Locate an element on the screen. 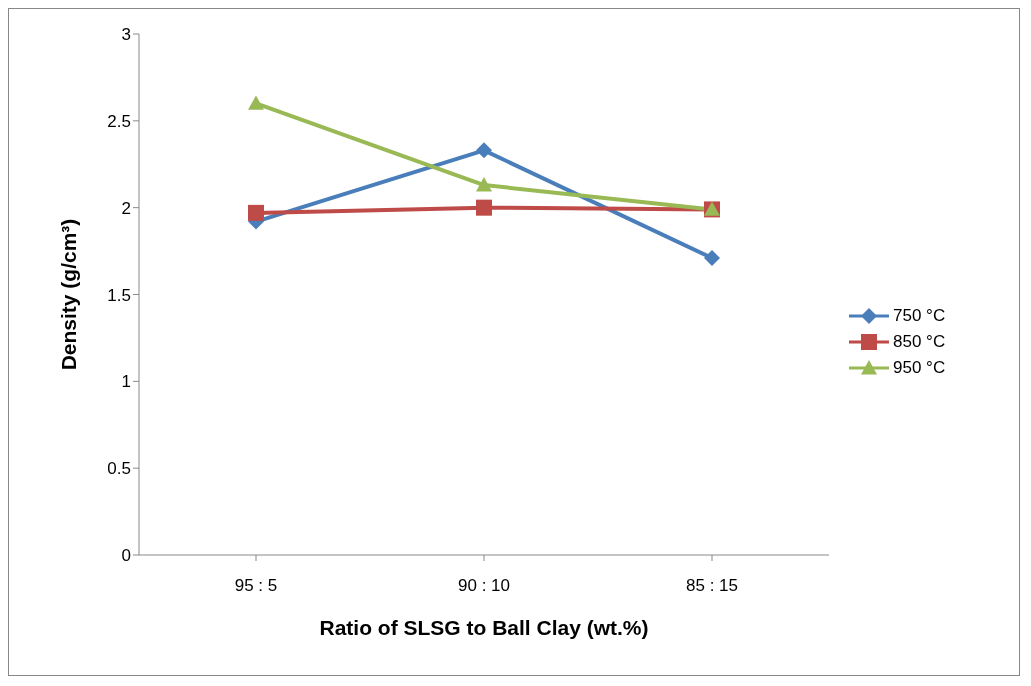  y-tick-label: 2.5 is located at coordinates (119, 121).